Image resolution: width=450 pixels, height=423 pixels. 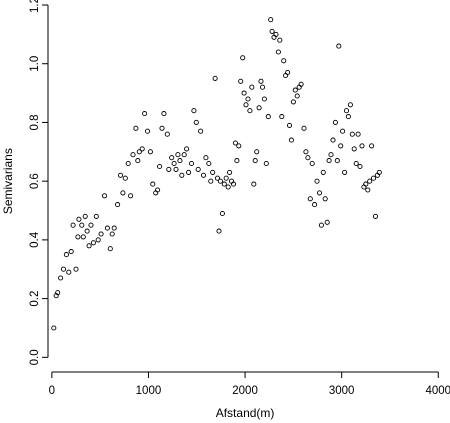 I want to click on y-tick-label: 0.0, so click(x=35, y=357).